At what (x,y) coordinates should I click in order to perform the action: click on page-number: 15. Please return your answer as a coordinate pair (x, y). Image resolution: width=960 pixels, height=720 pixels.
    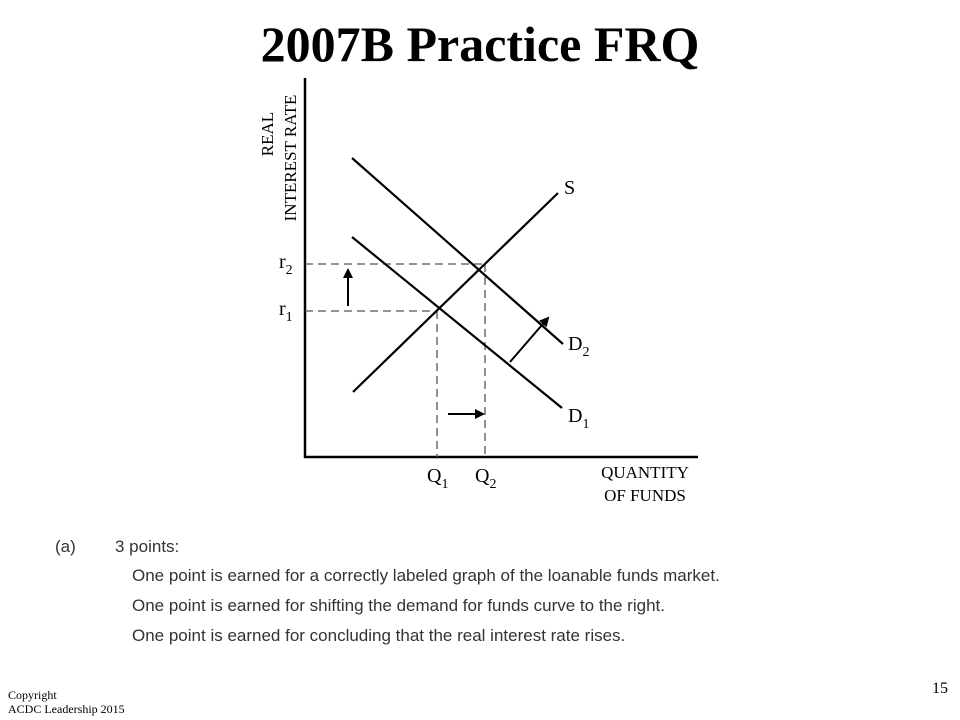
    Looking at the image, I should click on (940, 688).